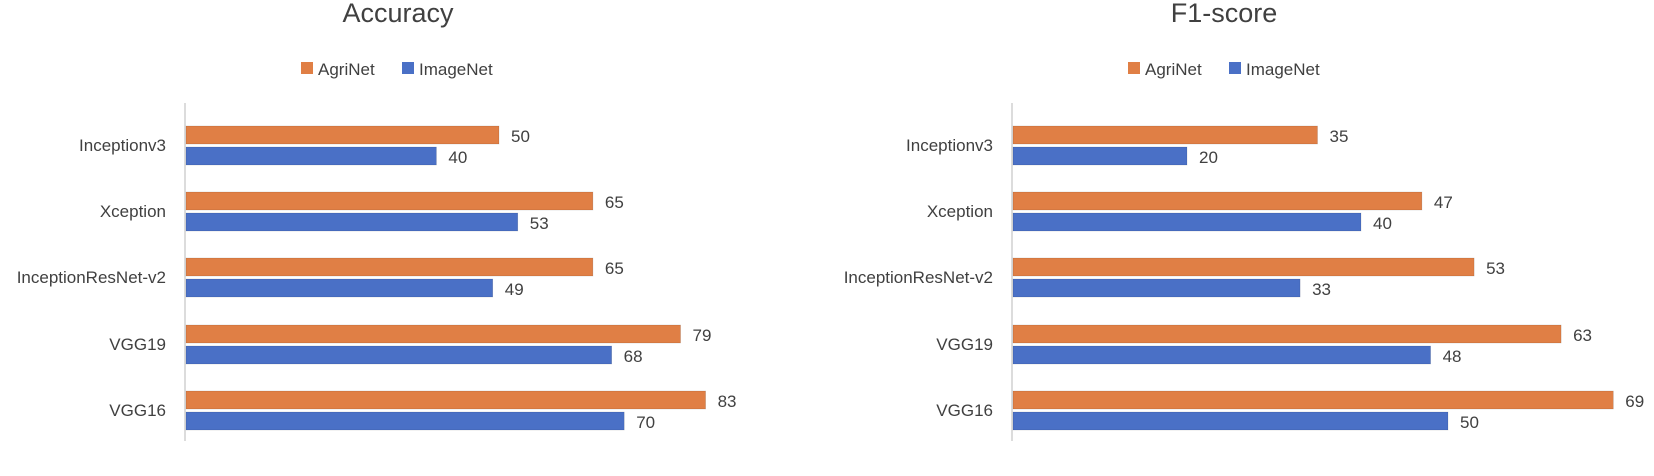 This screenshot has width=1654, height=476. What do you see at coordinates (1495, 268) in the screenshot?
I see `data-label-agrinet-inceptionresnet-v2: 53` at bounding box center [1495, 268].